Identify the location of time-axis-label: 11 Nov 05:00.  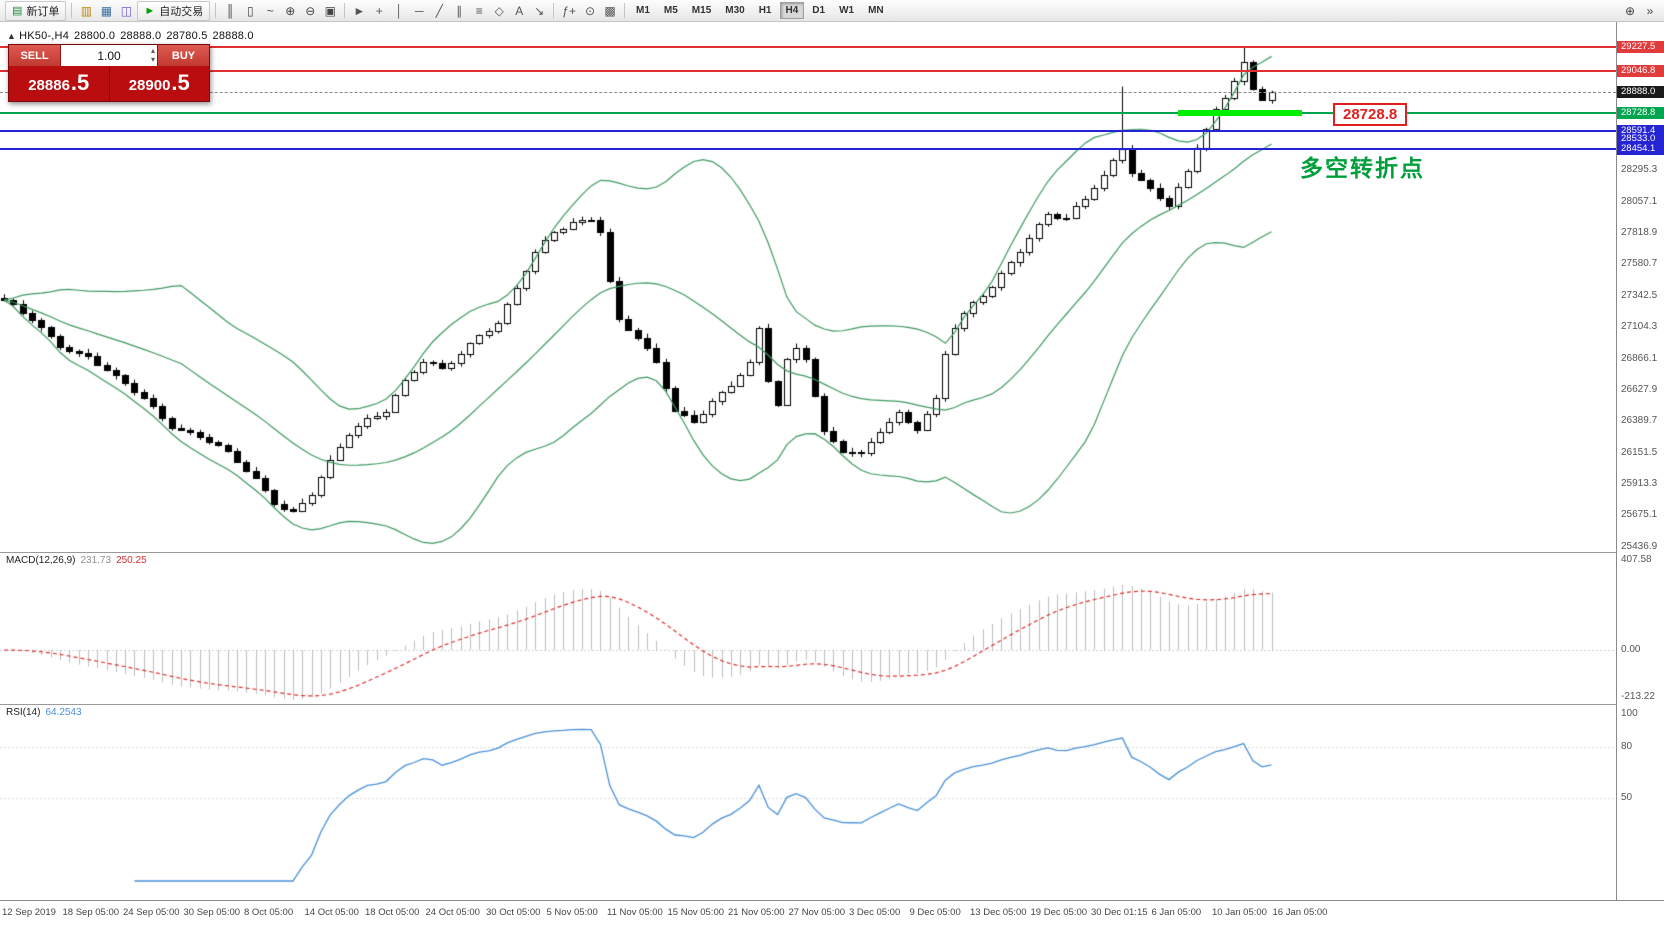
(635, 912).